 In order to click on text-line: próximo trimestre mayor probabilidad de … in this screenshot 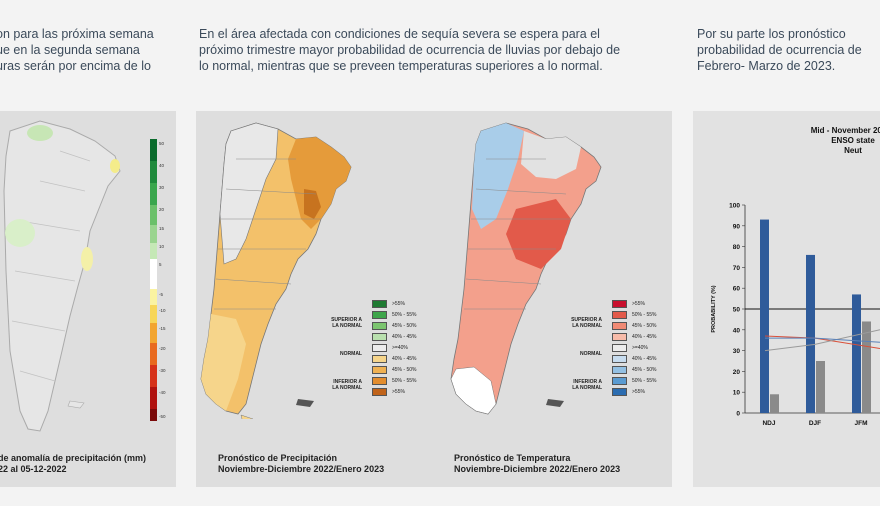, I will do `click(410, 50)`.